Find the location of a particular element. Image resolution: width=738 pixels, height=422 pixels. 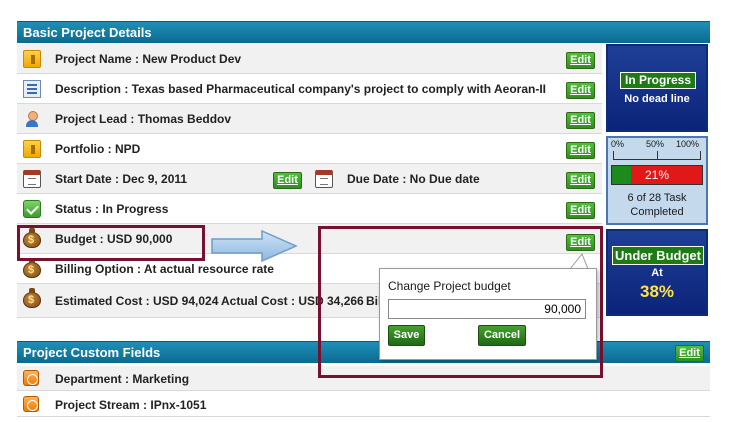

edit-status-button: Edit is located at coordinates (580, 210).